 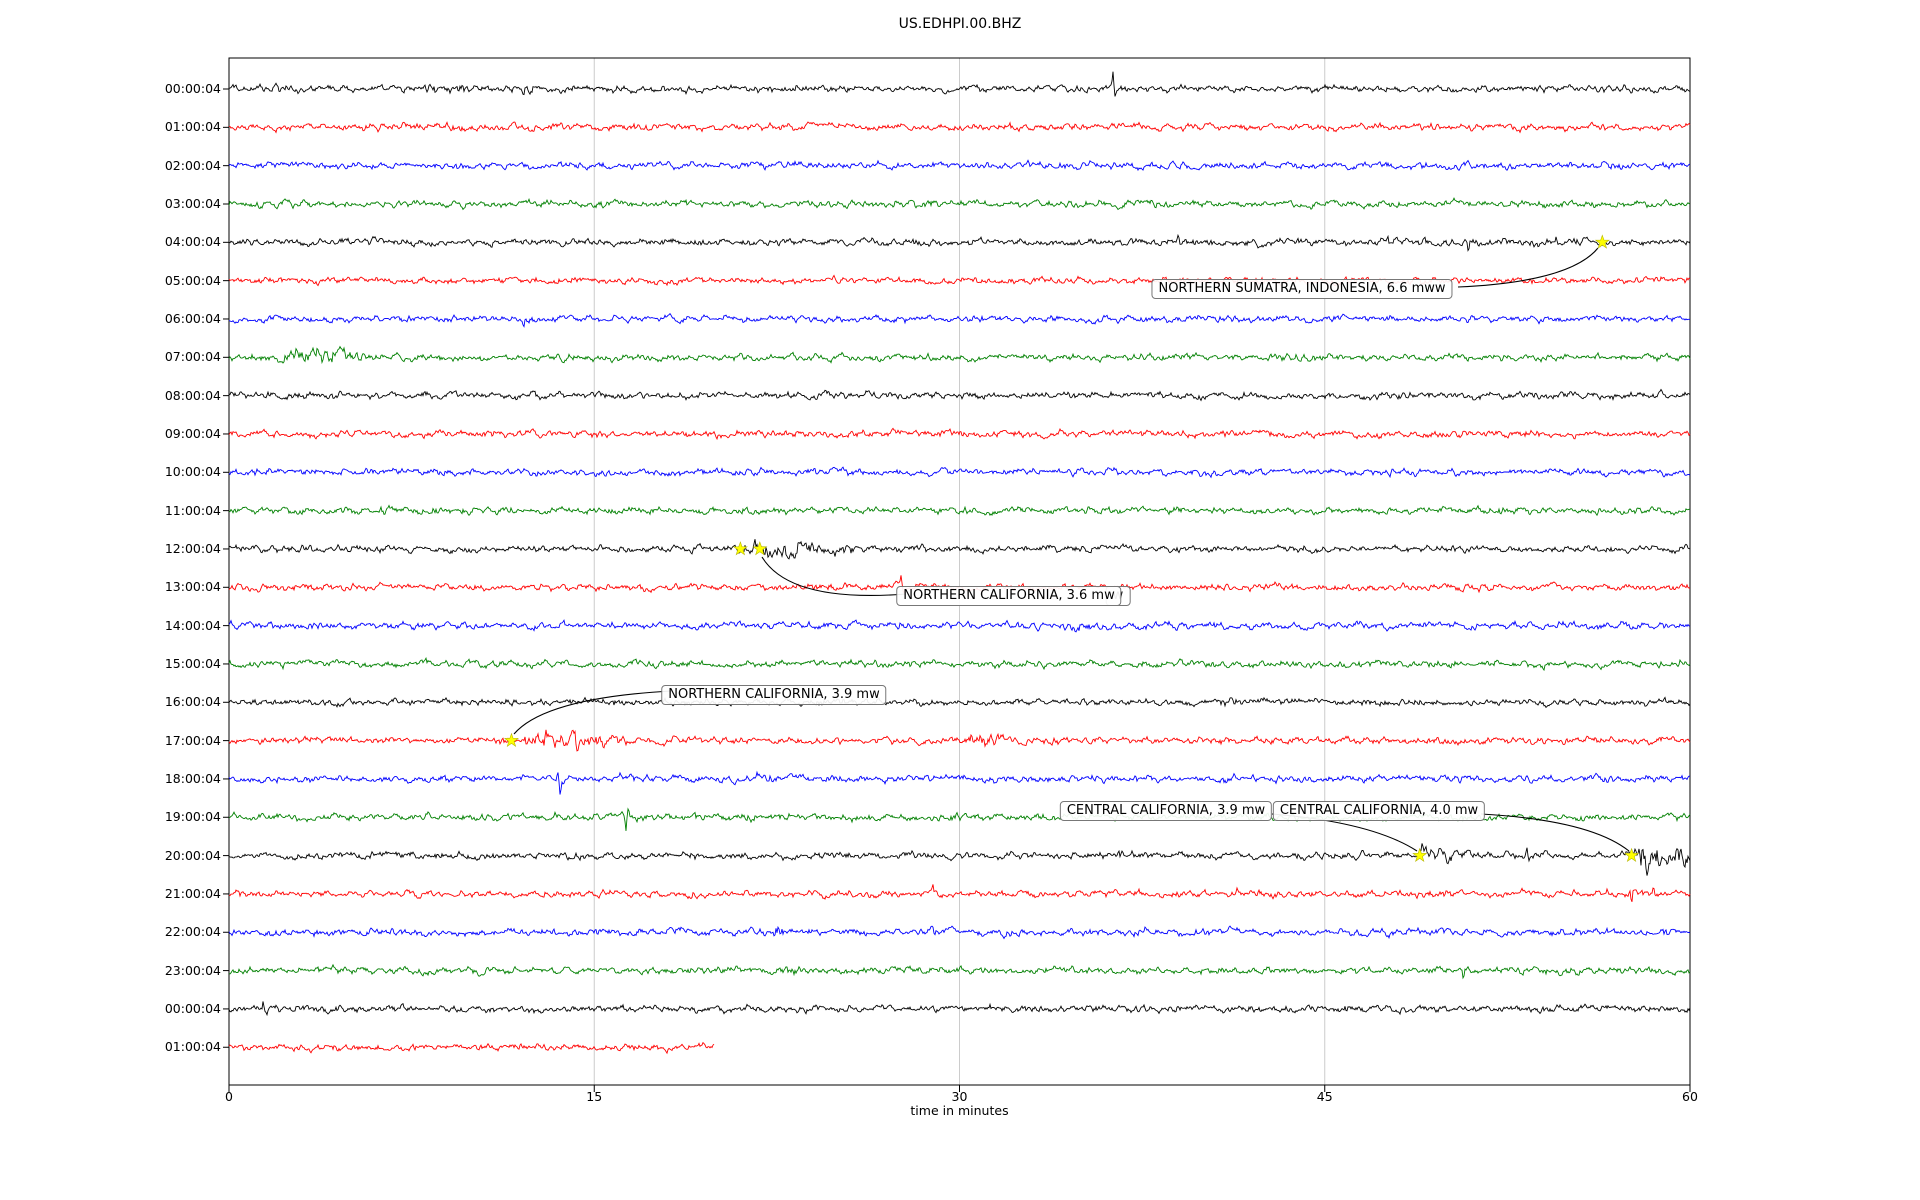 I want to click on trace-time-label: 15:00:04, so click(x=192, y=663).